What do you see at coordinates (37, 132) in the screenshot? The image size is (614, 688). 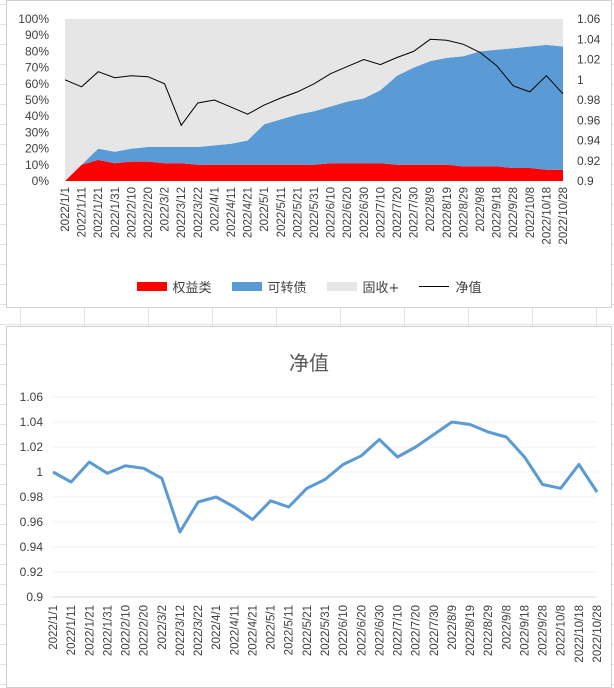 I see `y-left-tick-label: 30%` at bounding box center [37, 132].